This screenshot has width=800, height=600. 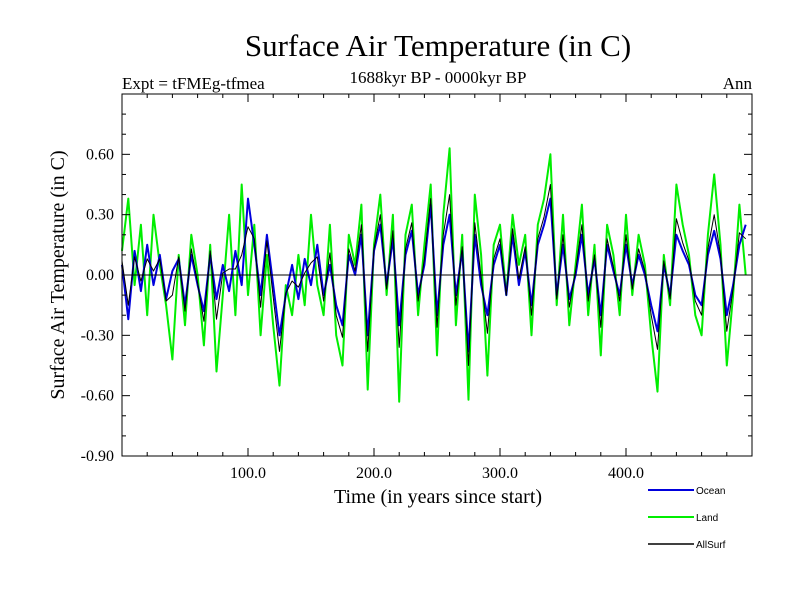 What do you see at coordinates (500, 473) in the screenshot?
I see `x-tick-label: 300.0` at bounding box center [500, 473].